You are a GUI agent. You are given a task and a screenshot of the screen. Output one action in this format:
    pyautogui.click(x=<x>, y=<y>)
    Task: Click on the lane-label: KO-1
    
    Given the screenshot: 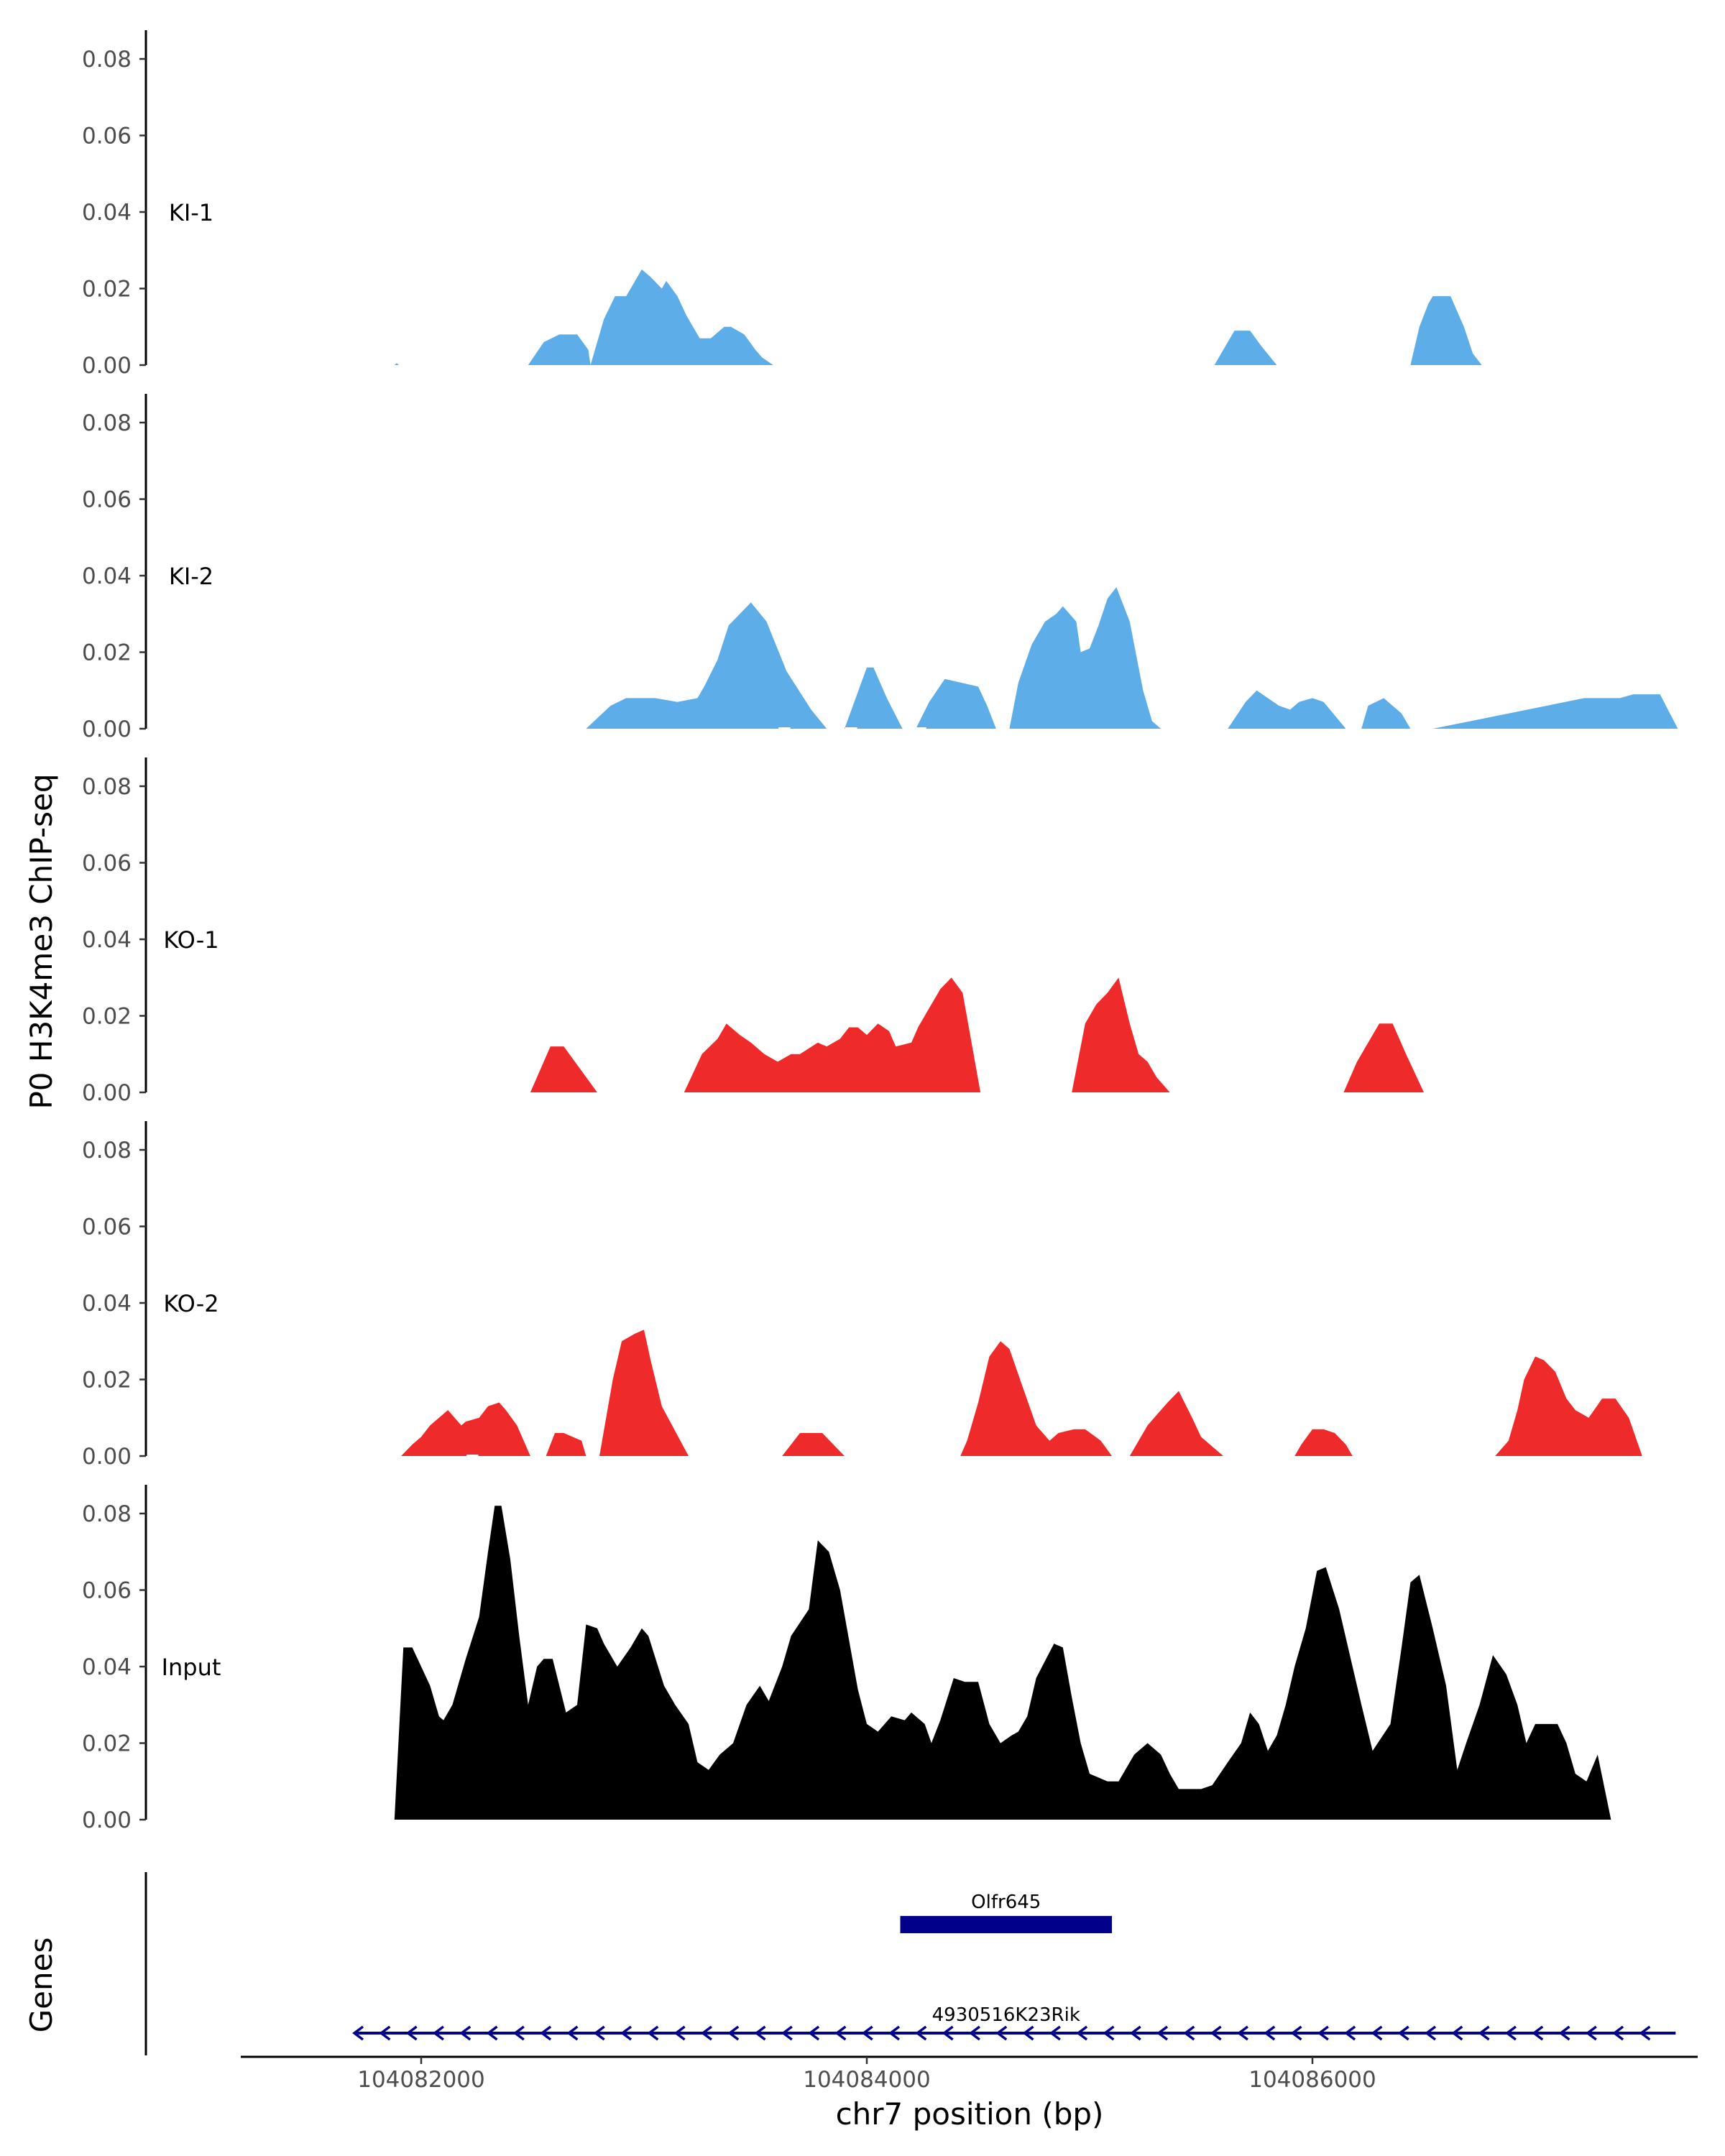 What is the action you would take?
    pyautogui.click(x=190, y=940)
    